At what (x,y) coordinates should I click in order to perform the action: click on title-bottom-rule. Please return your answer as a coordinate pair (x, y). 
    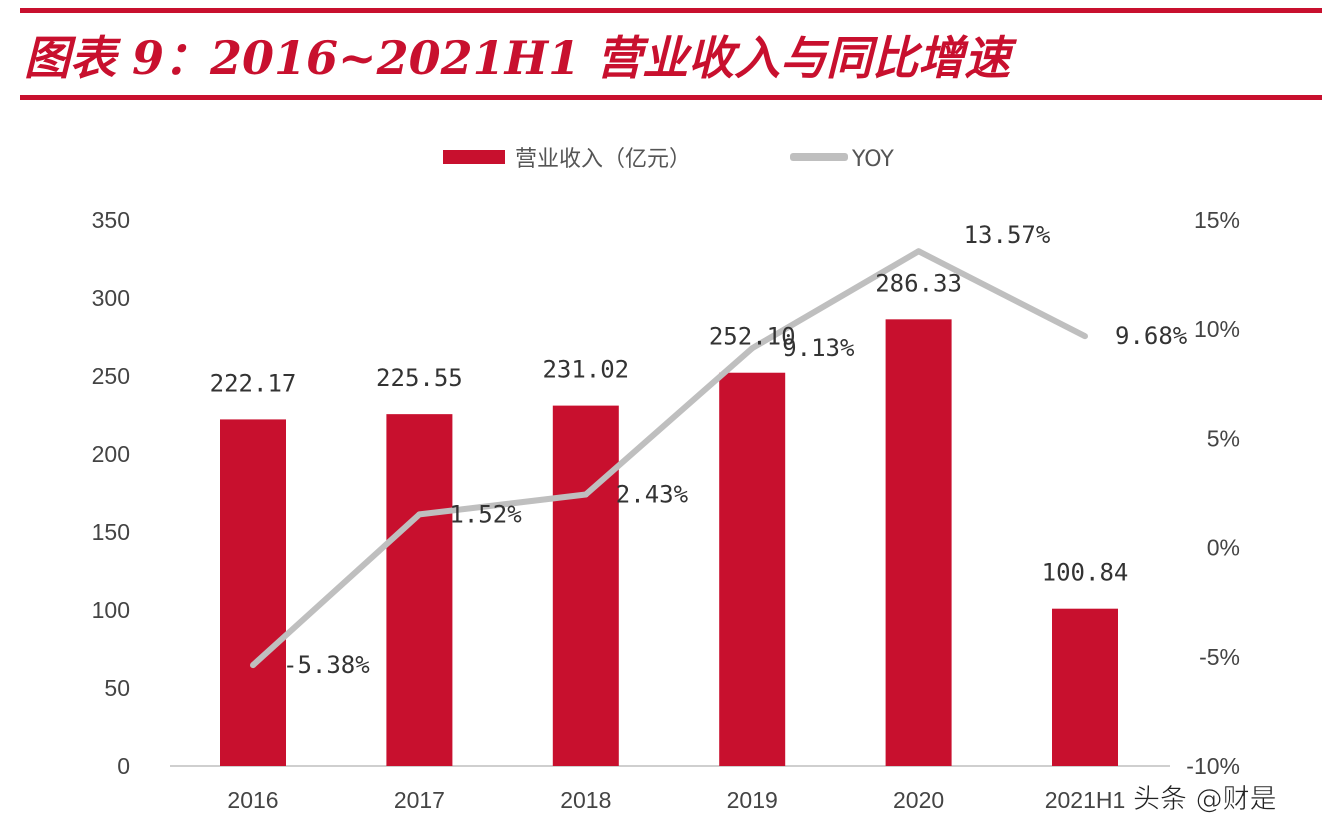
    Looking at the image, I should click on (671, 97).